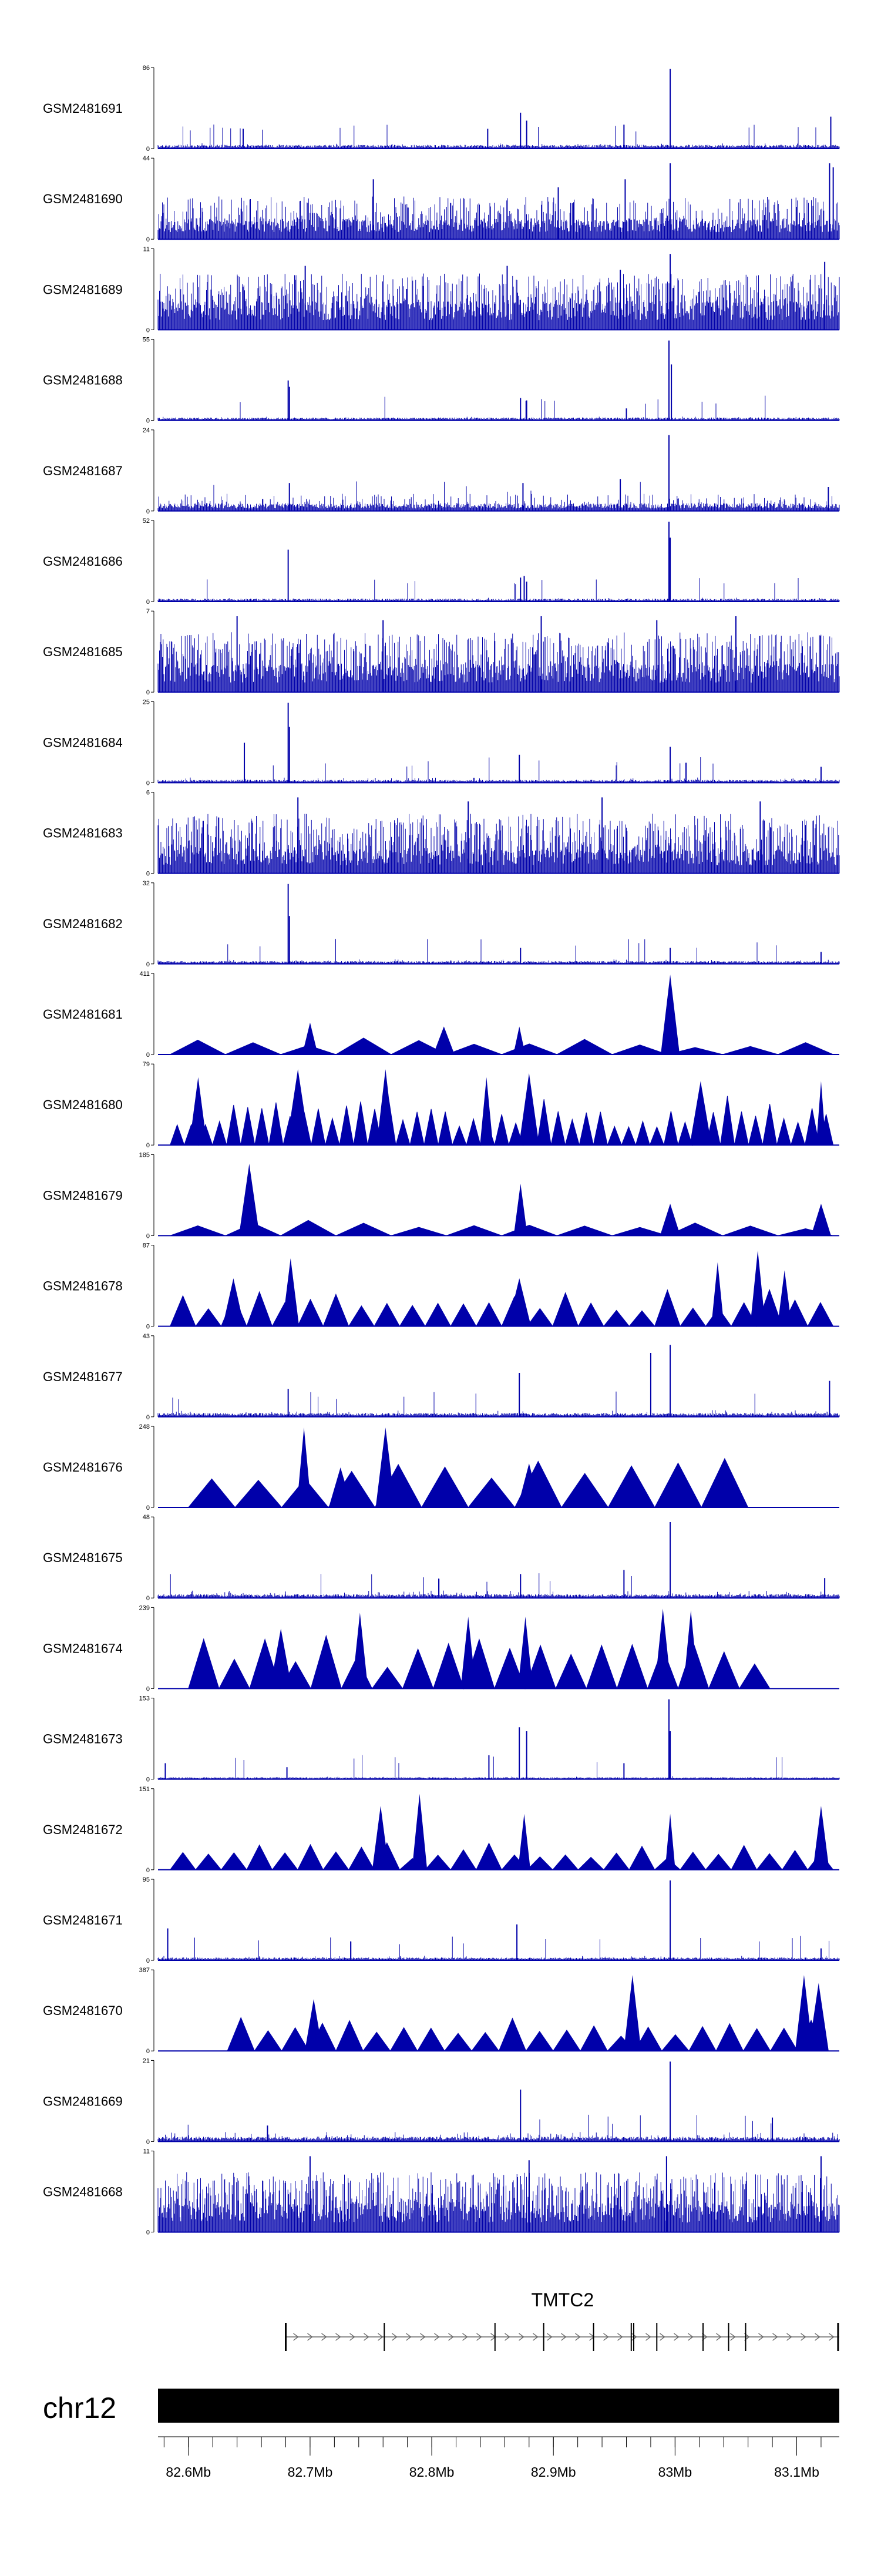 This screenshot has height=2576, width=881. What do you see at coordinates (441, 1014) in the screenshot?
I see `track-GSM2481681: GSM2481681 411 0` at bounding box center [441, 1014].